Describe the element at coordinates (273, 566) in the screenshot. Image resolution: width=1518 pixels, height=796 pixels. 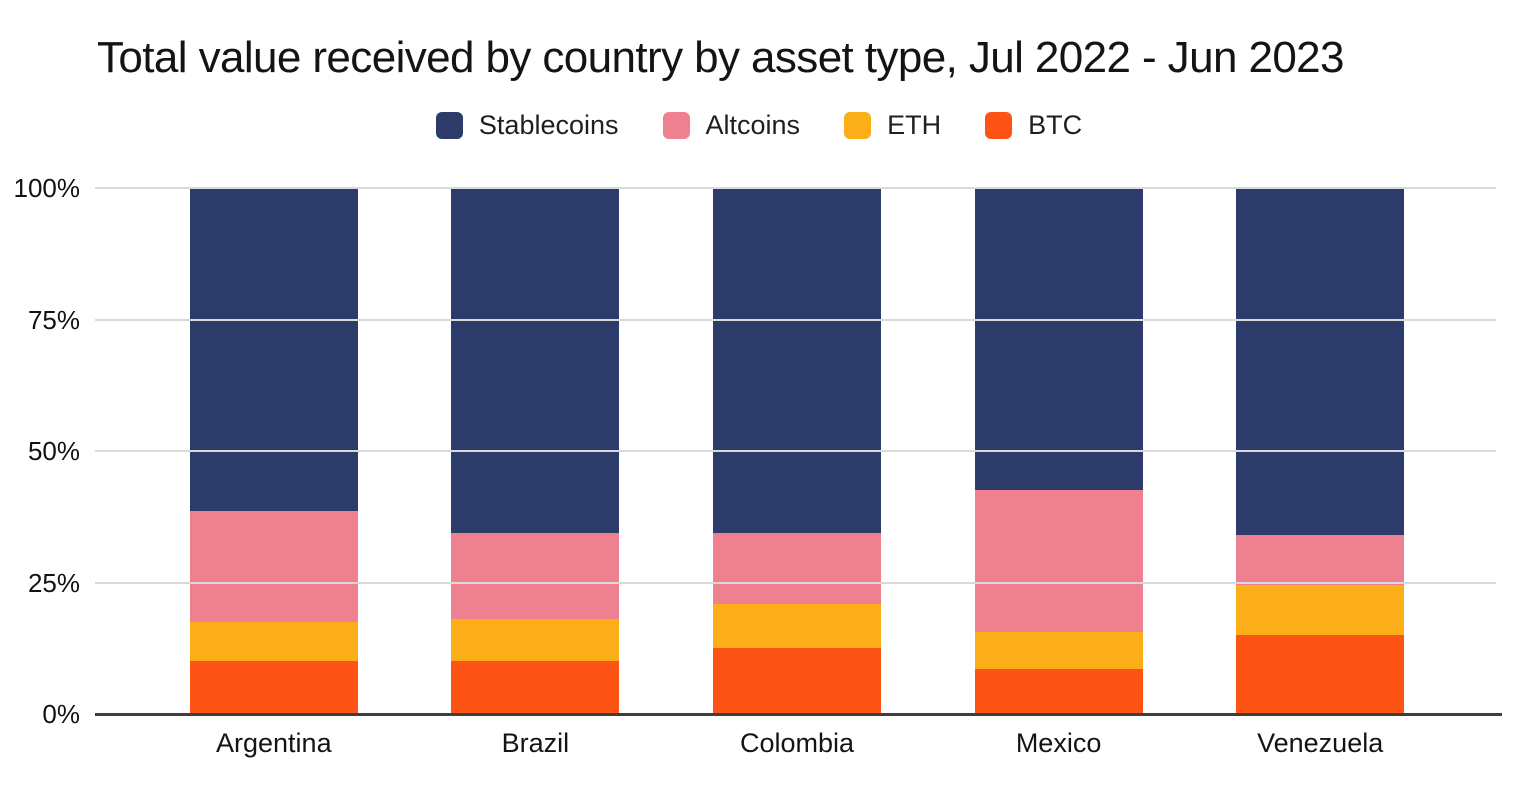
I see `bar-segment-argentina-altcoins` at that location.